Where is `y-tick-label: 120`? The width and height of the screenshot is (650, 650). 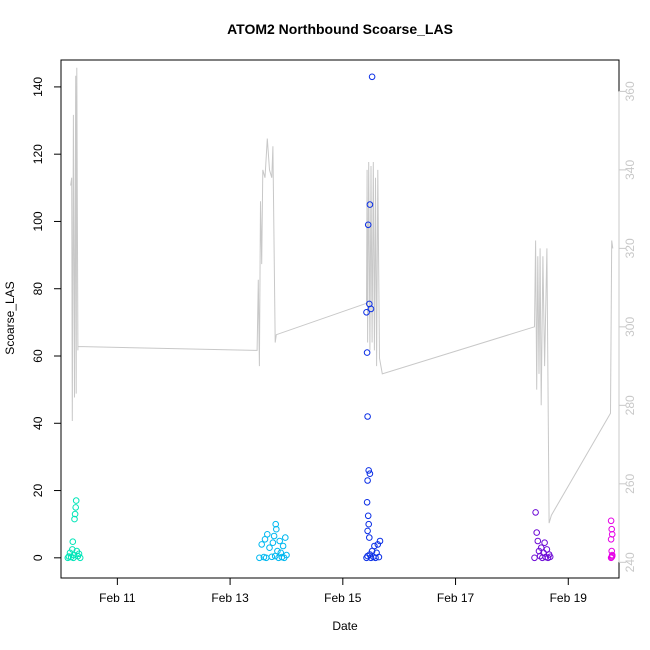 y-tick-label: 120 is located at coordinates (38, 154).